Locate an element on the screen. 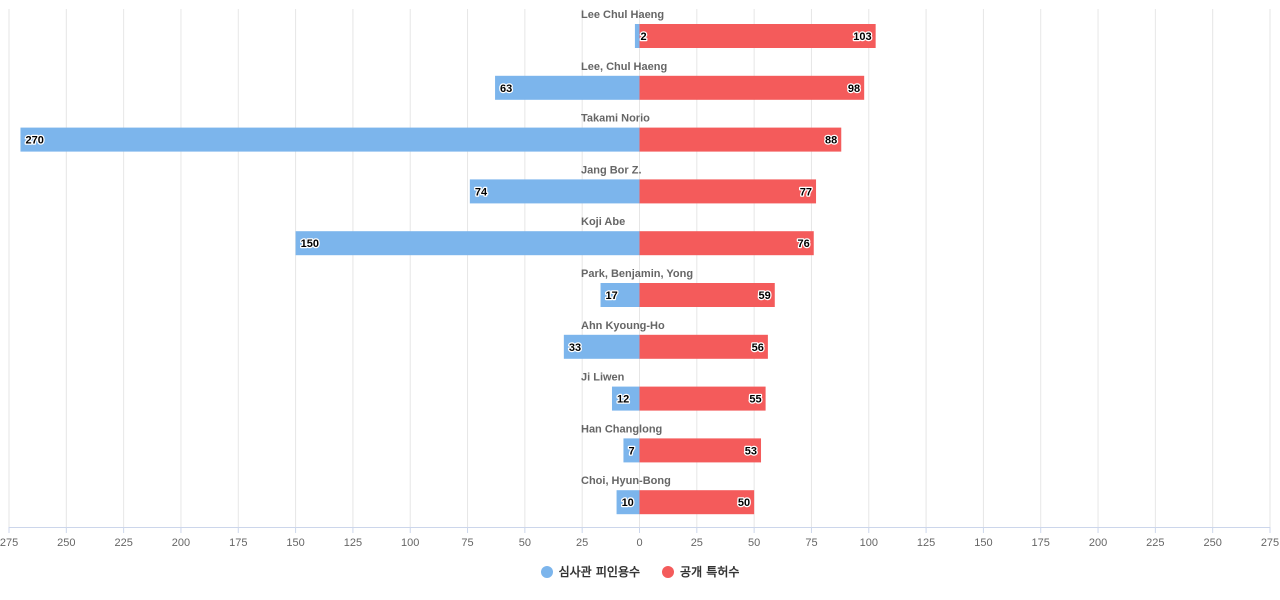 This screenshot has width=1280, height=600. x-tick-label: 0 is located at coordinates (639, 543).